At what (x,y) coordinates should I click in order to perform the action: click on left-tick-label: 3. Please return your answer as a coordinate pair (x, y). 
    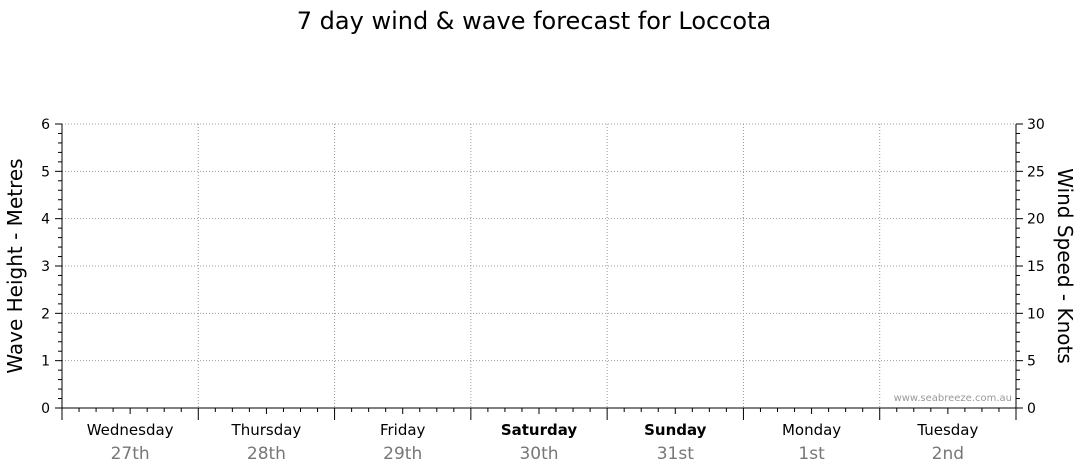
    Looking at the image, I should click on (45, 267).